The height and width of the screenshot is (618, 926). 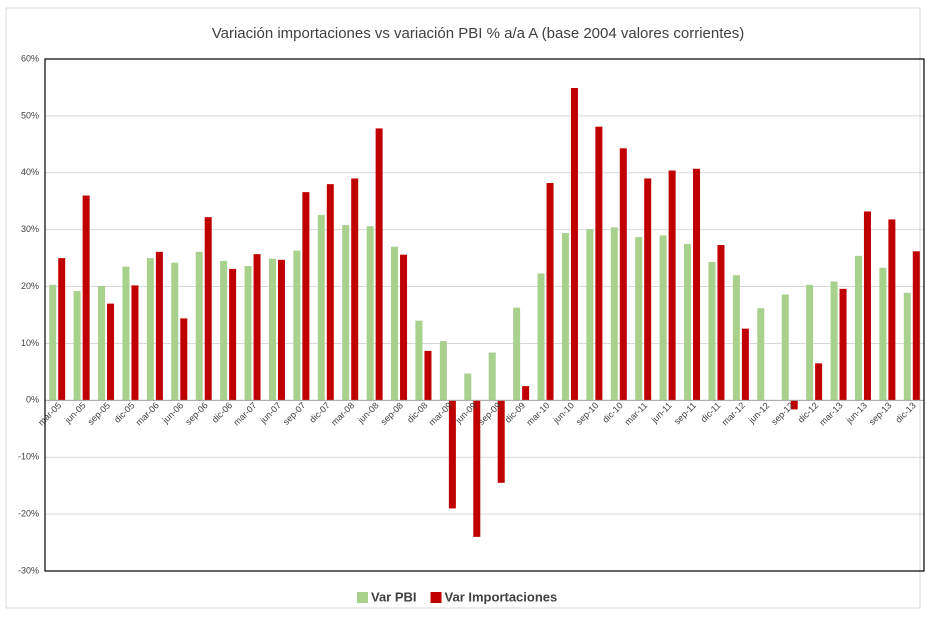 What do you see at coordinates (30, 115) in the screenshot?
I see `y-tick-label: 50%` at bounding box center [30, 115].